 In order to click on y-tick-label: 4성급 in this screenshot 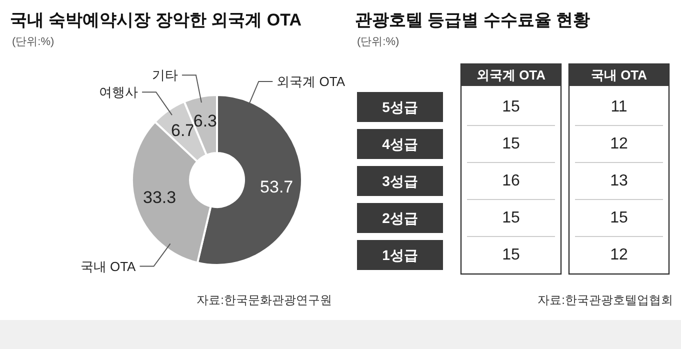, I will do `click(400, 144)`.